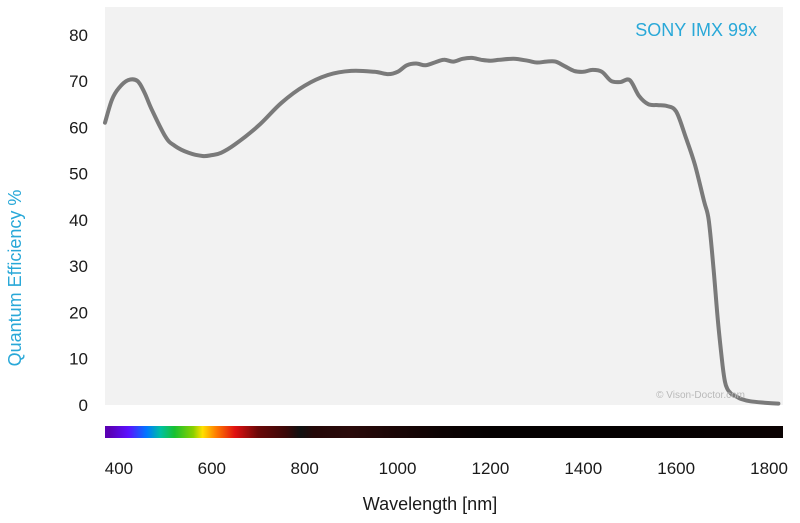 The height and width of the screenshot is (523, 800). Describe the element at coordinates (78, 35) in the screenshot. I see `y-tick-label: 80` at that location.